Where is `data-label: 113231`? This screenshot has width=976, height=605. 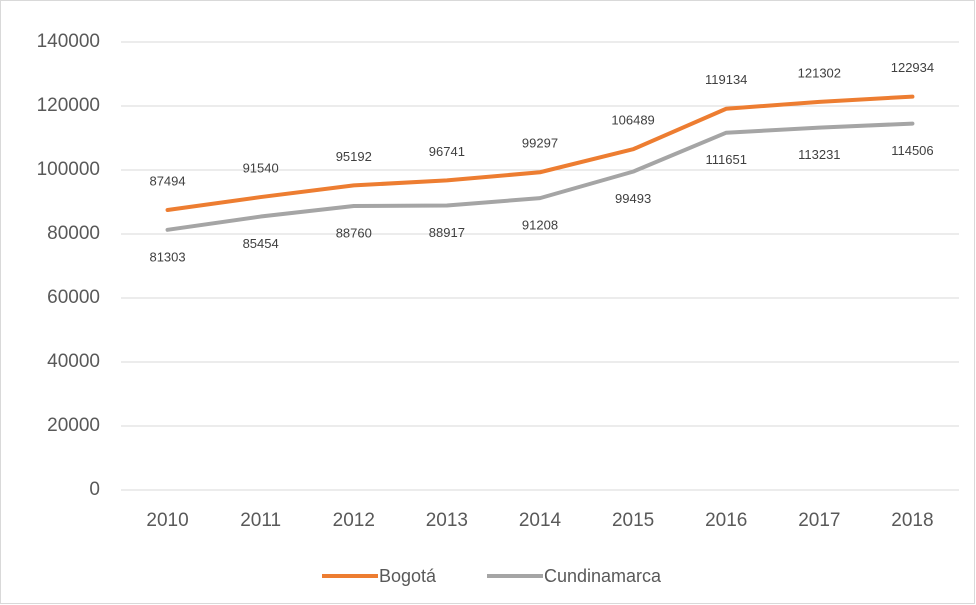
data-label: 113231 is located at coordinates (819, 154).